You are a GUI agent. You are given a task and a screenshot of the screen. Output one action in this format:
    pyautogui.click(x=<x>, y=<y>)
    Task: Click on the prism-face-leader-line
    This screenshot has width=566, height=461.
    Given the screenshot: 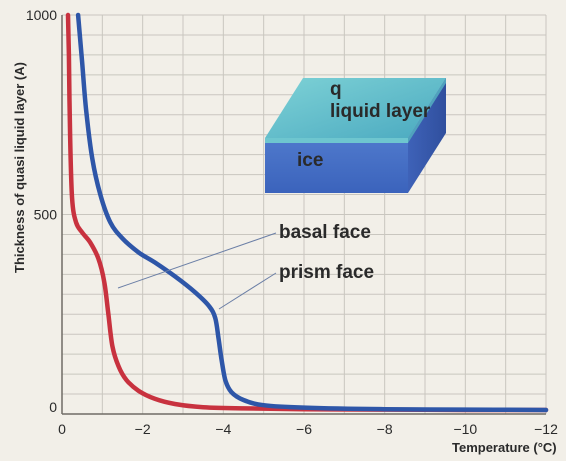 What is the action you would take?
    pyautogui.click(x=247, y=291)
    